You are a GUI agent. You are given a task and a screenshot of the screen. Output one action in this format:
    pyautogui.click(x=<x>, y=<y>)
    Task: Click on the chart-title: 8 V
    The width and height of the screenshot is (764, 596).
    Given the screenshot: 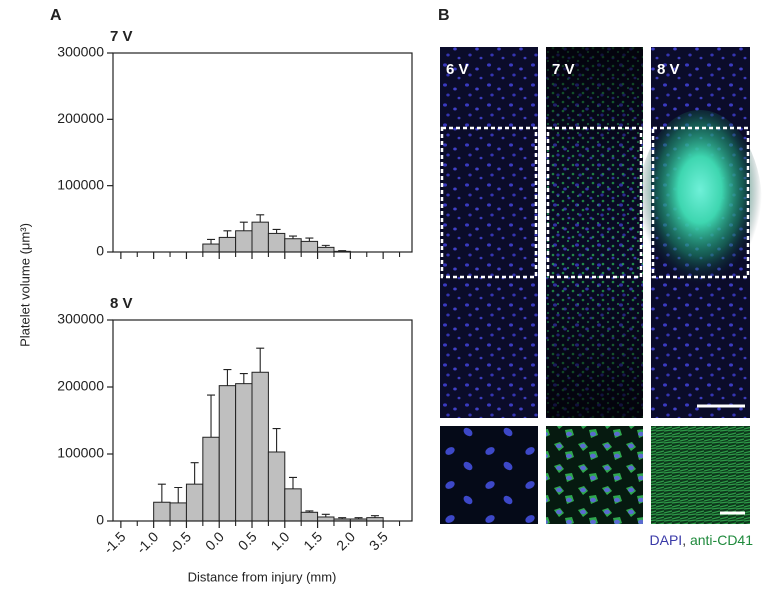 What is the action you would take?
    pyautogui.click(x=121, y=303)
    